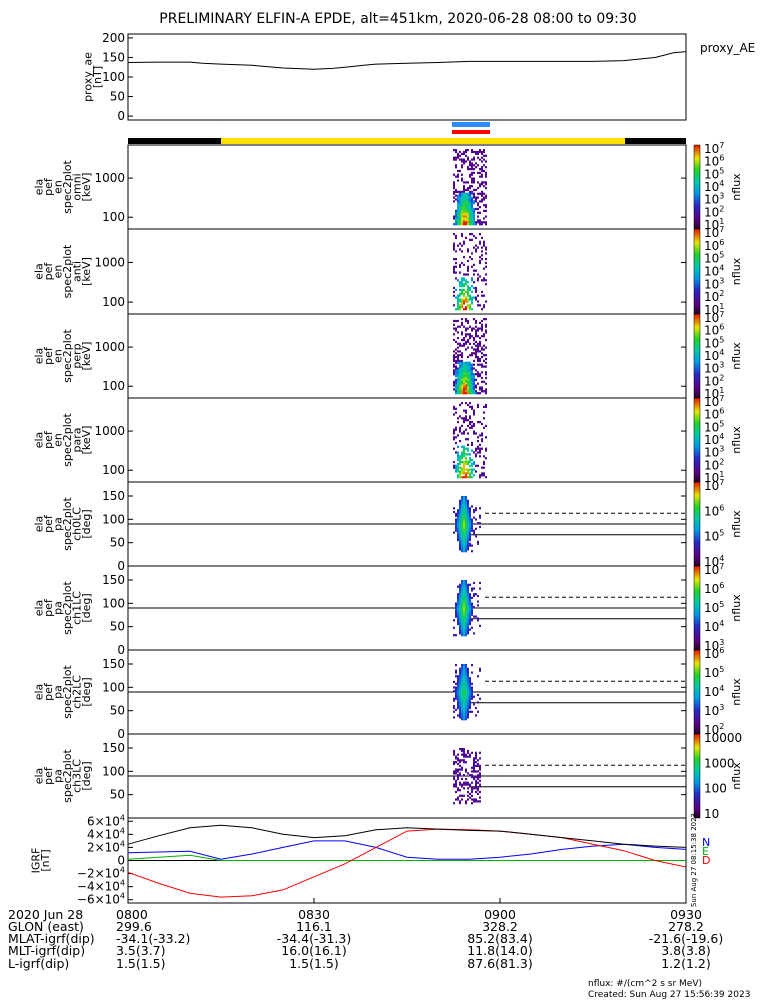  I want to click on panel-frame, so click(407, 356).